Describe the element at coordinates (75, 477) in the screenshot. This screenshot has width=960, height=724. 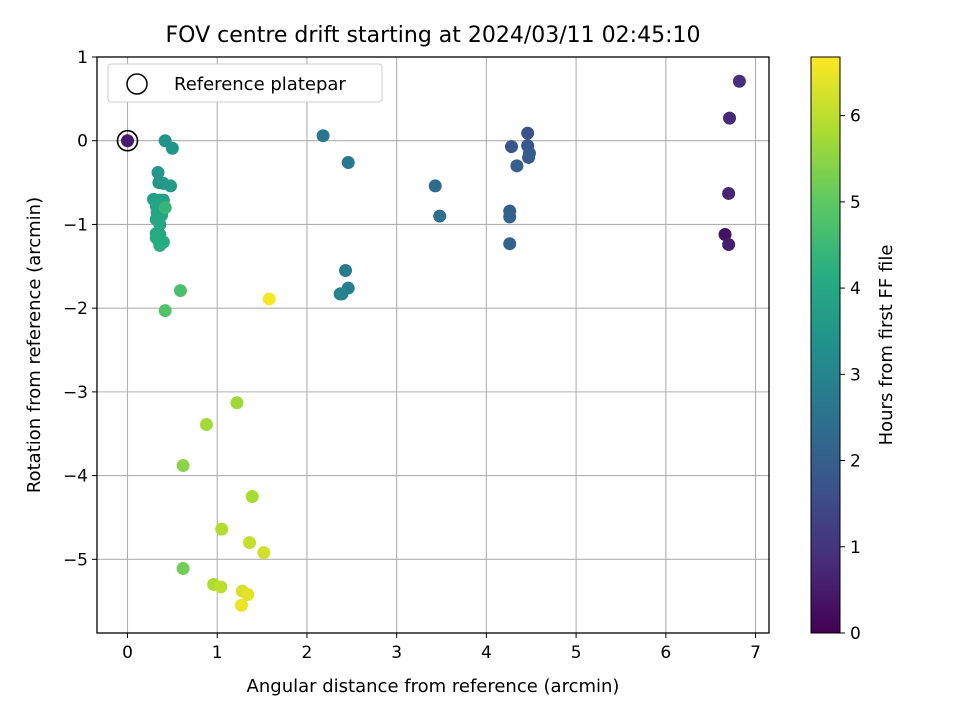
I see `y-tick-label: −4` at that location.